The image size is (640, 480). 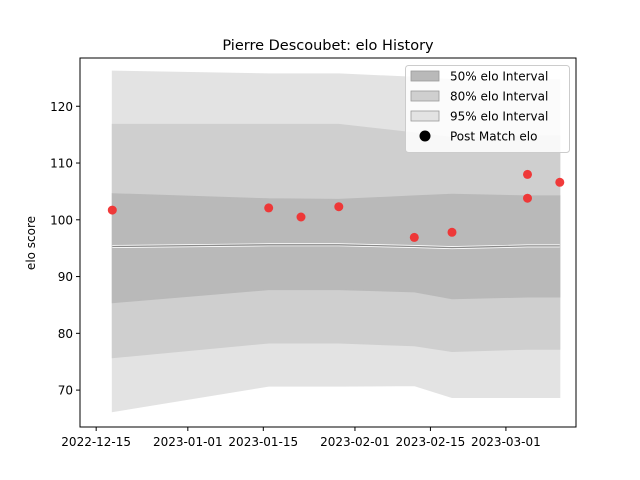 I want to click on y-tick-label: 80, so click(x=65, y=334).